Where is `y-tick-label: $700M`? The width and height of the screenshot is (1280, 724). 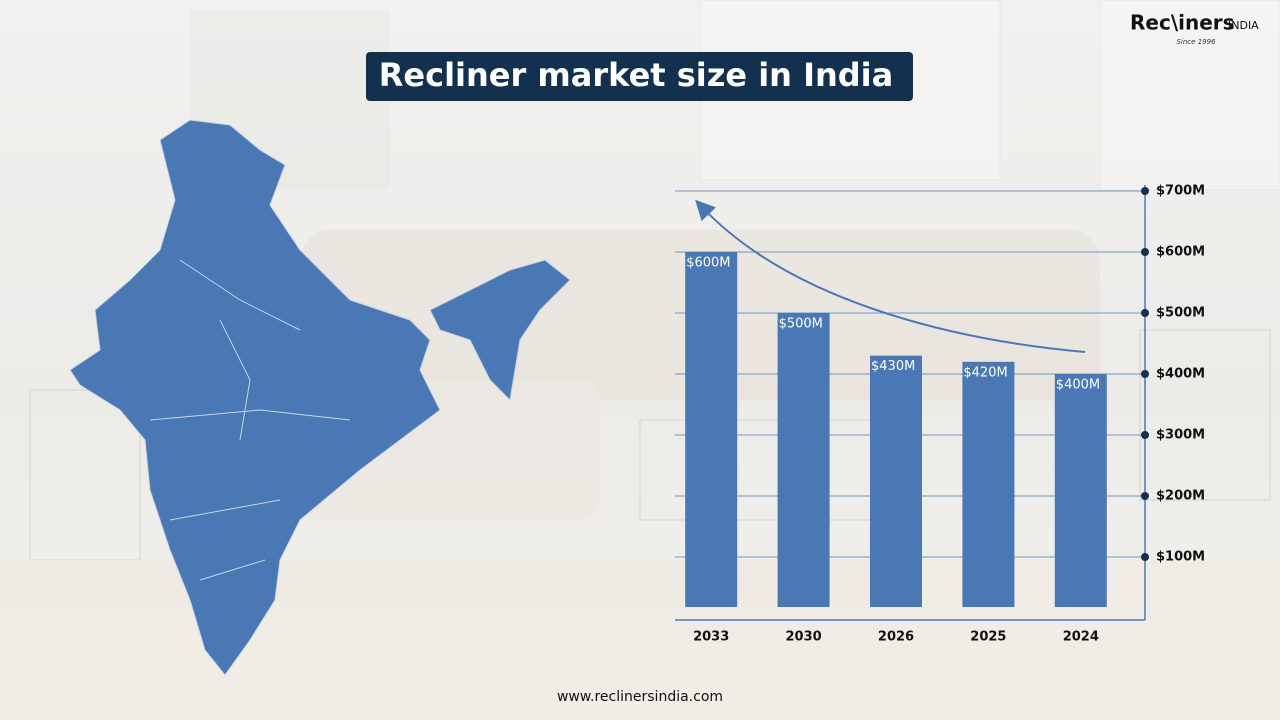
y-tick-label: $700M is located at coordinates (1180, 191).